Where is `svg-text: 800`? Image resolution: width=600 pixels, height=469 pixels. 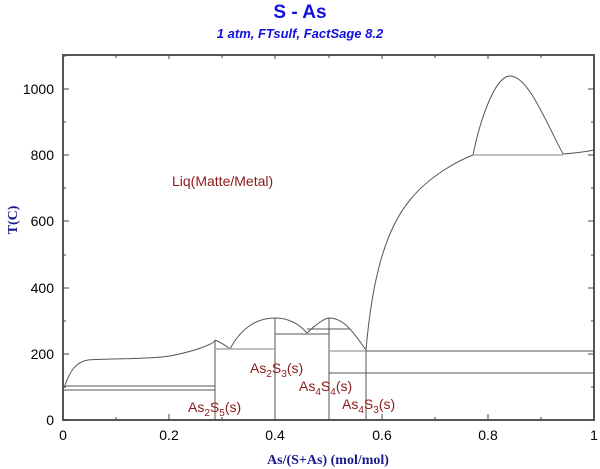
svg-text: 800 is located at coordinates (43, 155).